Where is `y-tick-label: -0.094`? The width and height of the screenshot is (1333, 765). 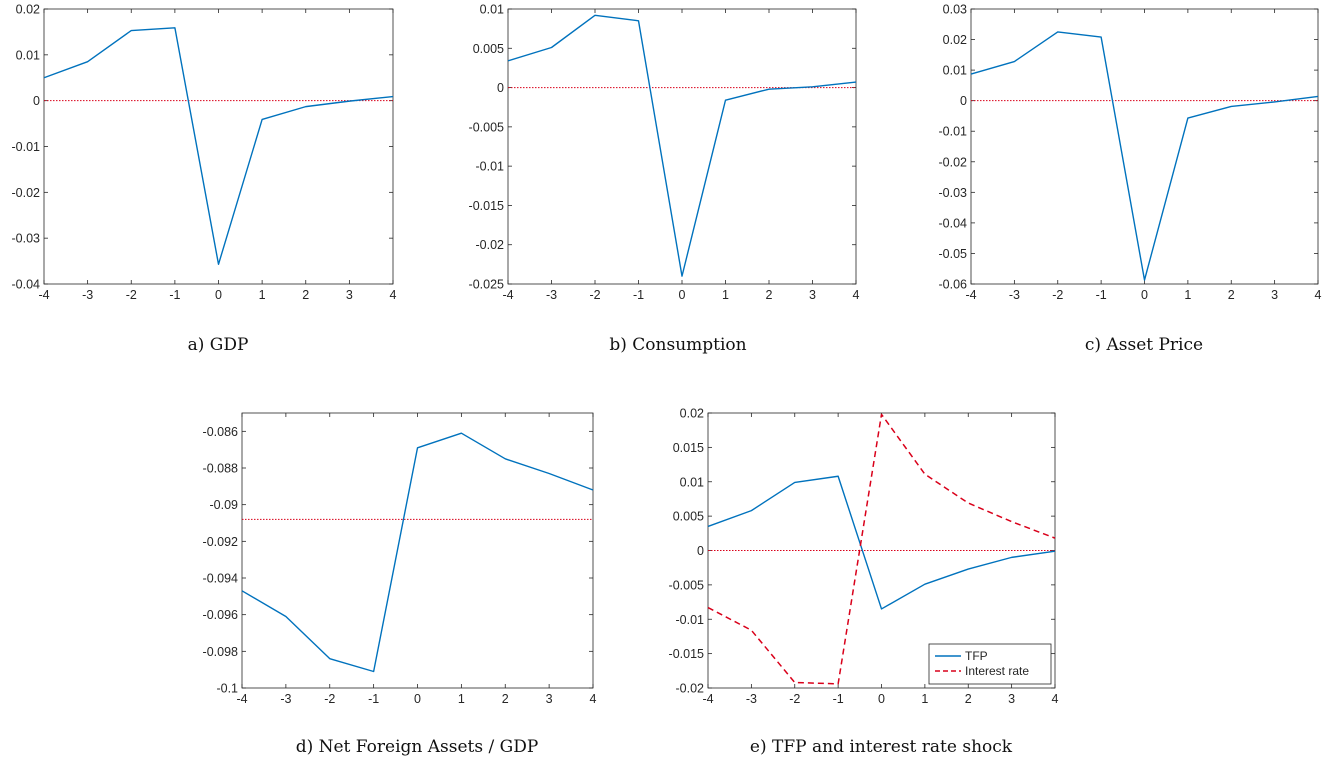
y-tick-label: -0.094 is located at coordinates (220, 579).